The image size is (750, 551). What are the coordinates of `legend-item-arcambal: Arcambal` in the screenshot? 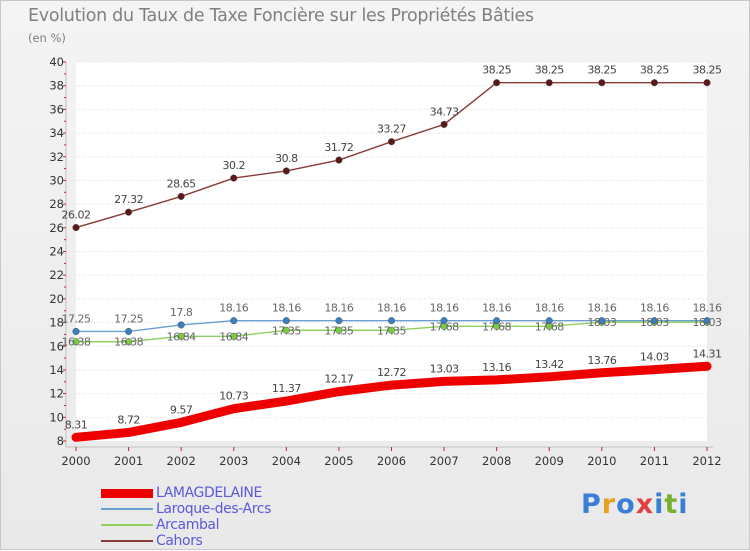 It's located at (186, 525).